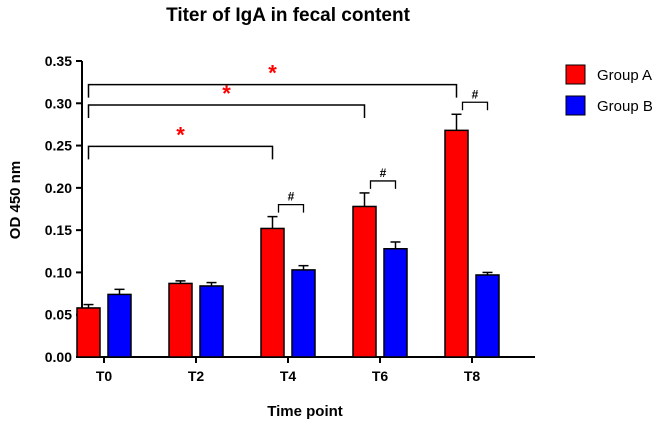 The height and width of the screenshot is (425, 662). Describe the element at coordinates (58, 188) in the screenshot. I see `y-tick-label: 0.20` at that location.